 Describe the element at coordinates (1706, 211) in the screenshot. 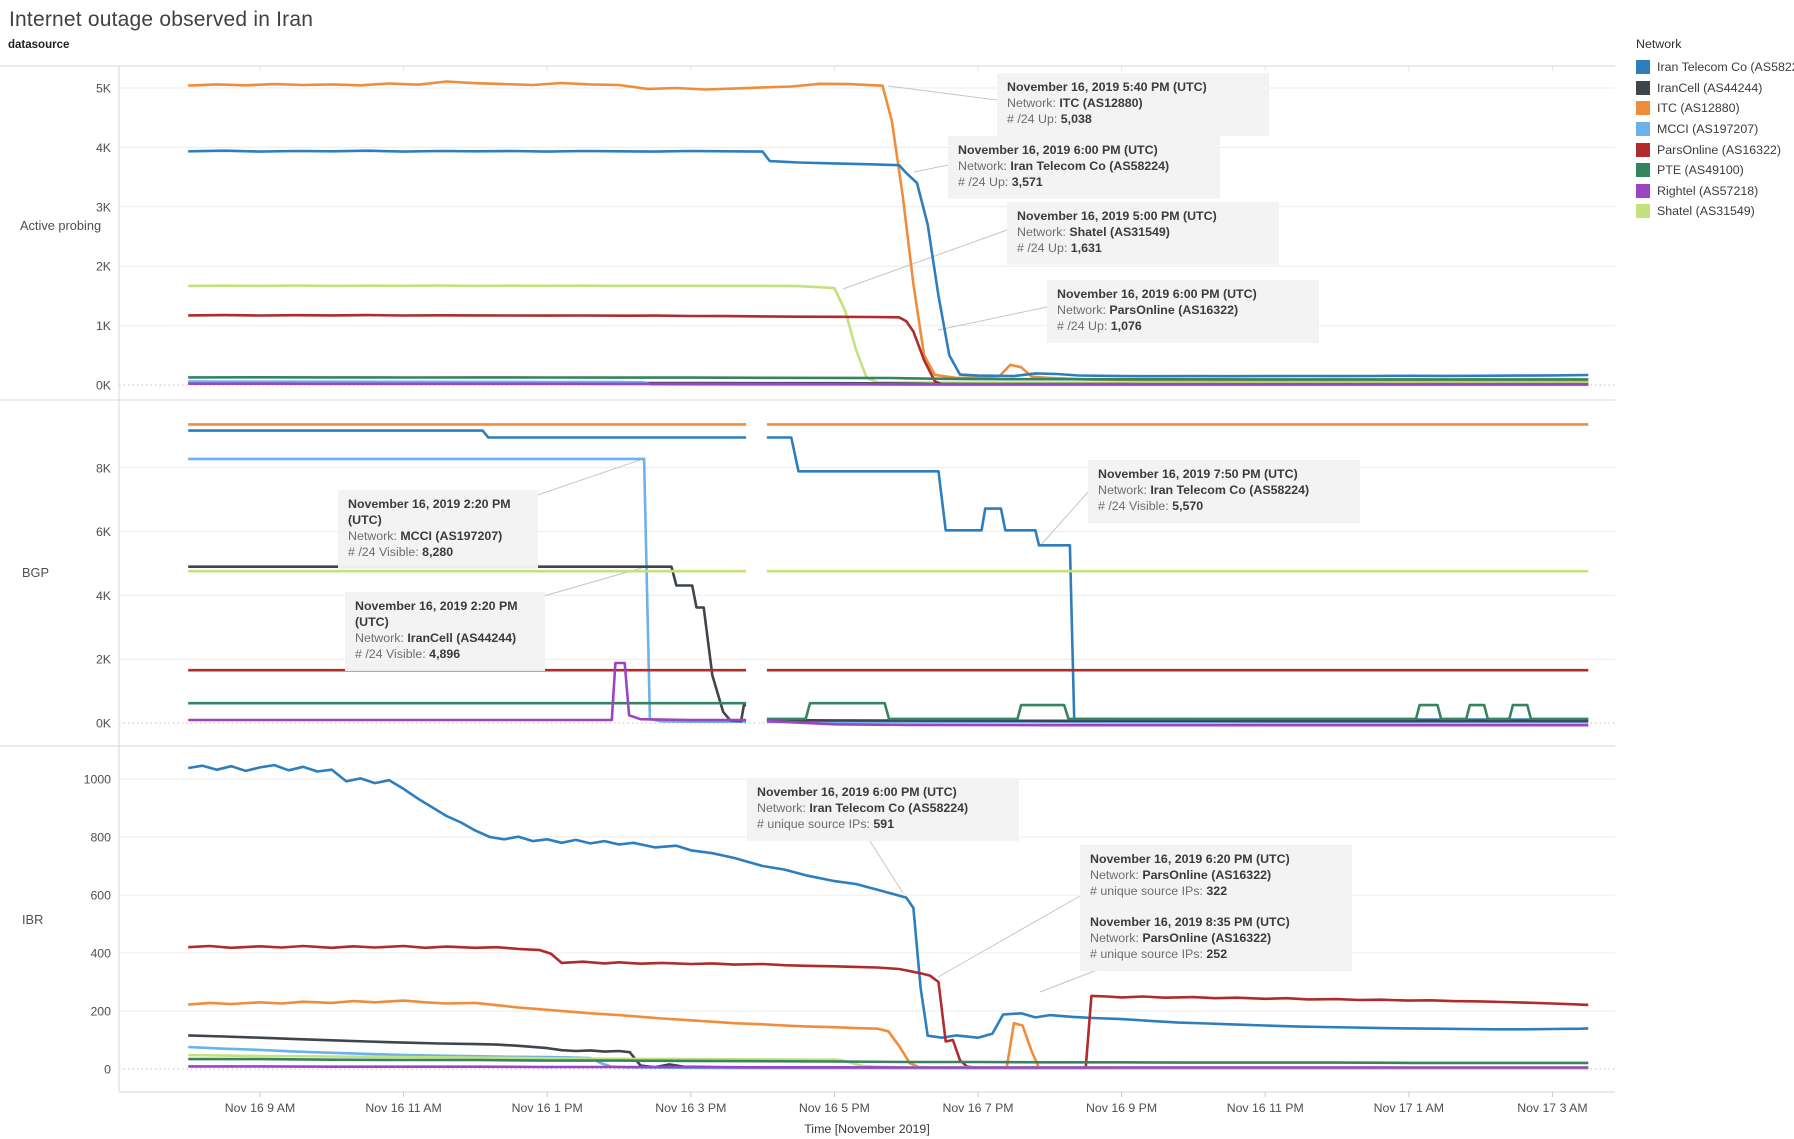

I see `legend-label: Shatel (AS31549)` at that location.